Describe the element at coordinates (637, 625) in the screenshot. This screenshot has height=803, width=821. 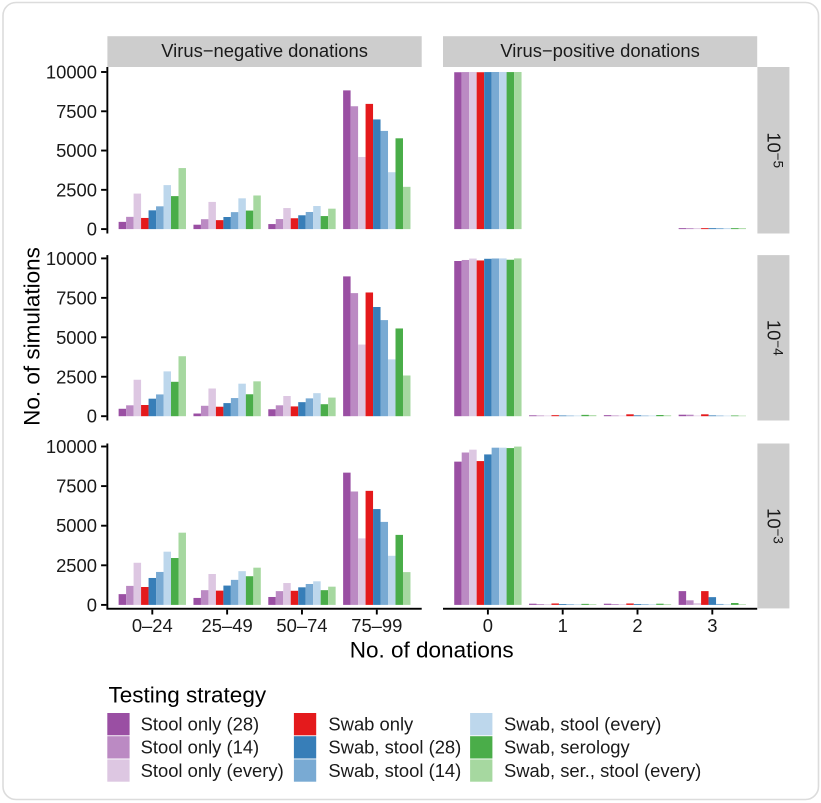
I see `svg-text: 2` at that location.